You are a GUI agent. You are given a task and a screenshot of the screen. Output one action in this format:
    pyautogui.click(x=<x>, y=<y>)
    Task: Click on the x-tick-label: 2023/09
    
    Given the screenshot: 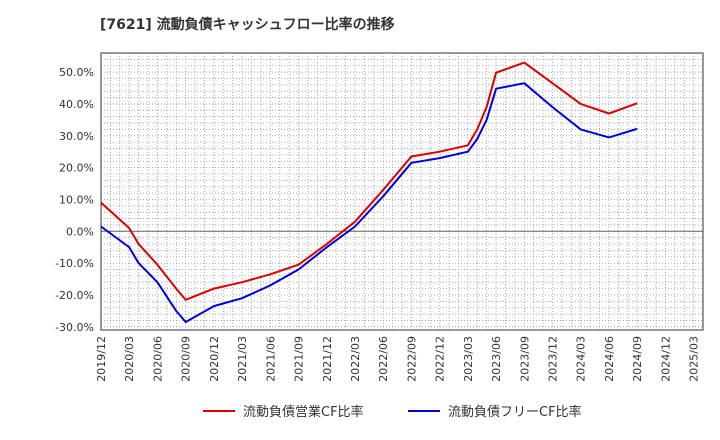 What is the action you would take?
    pyautogui.click(x=524, y=359)
    